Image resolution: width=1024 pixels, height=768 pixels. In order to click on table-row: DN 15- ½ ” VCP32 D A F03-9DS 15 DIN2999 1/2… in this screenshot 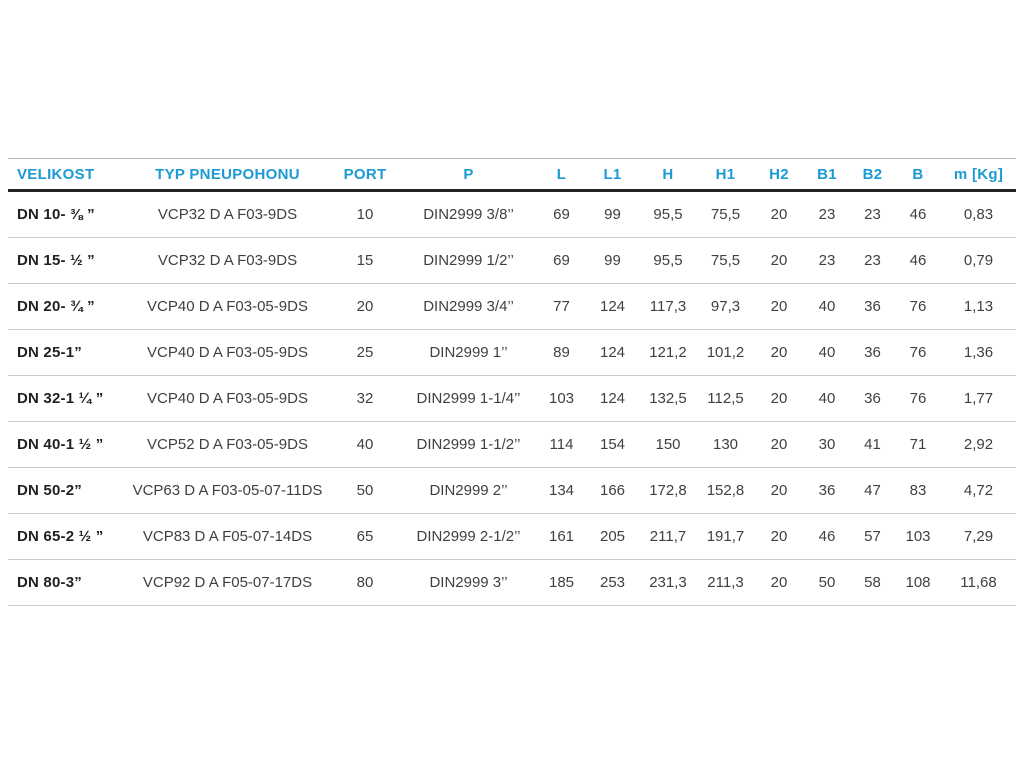, I will do `click(512, 260)`.